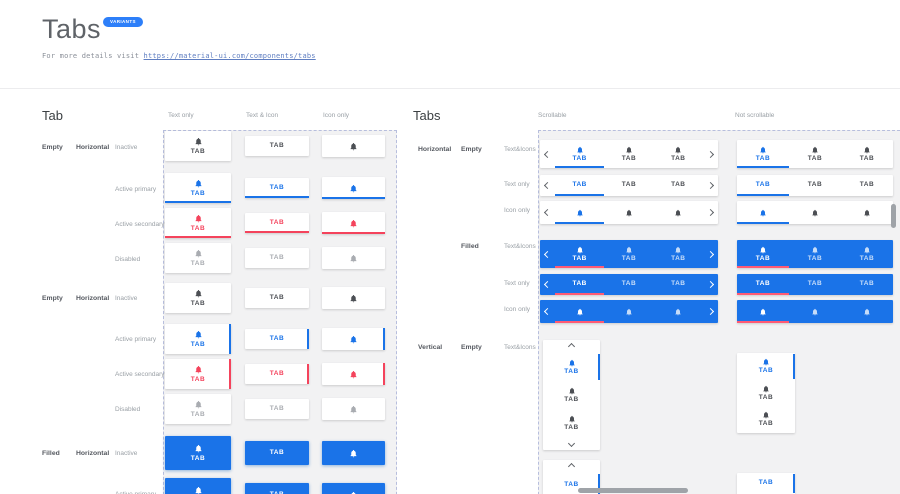 This screenshot has height=494, width=900. I want to click on vertical-scrollbar-thumb, so click(893, 216).